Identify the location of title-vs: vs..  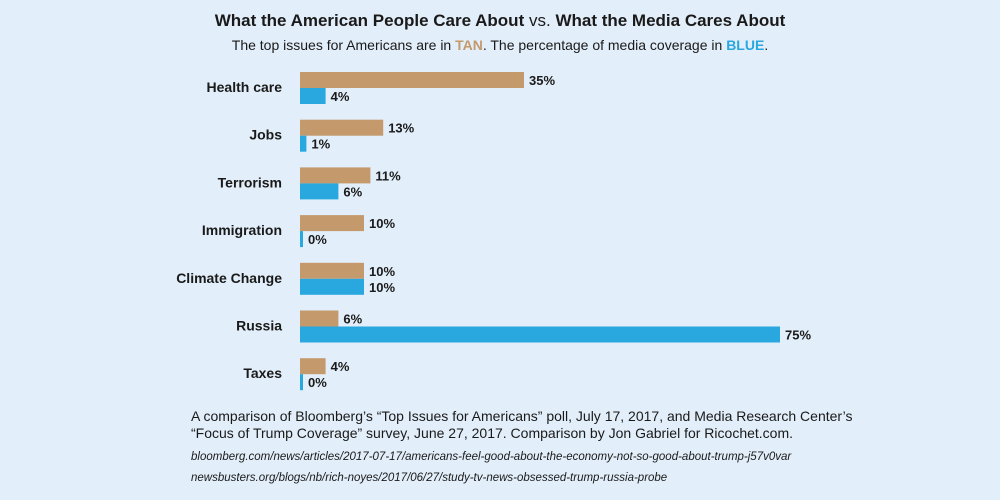
(539, 20).